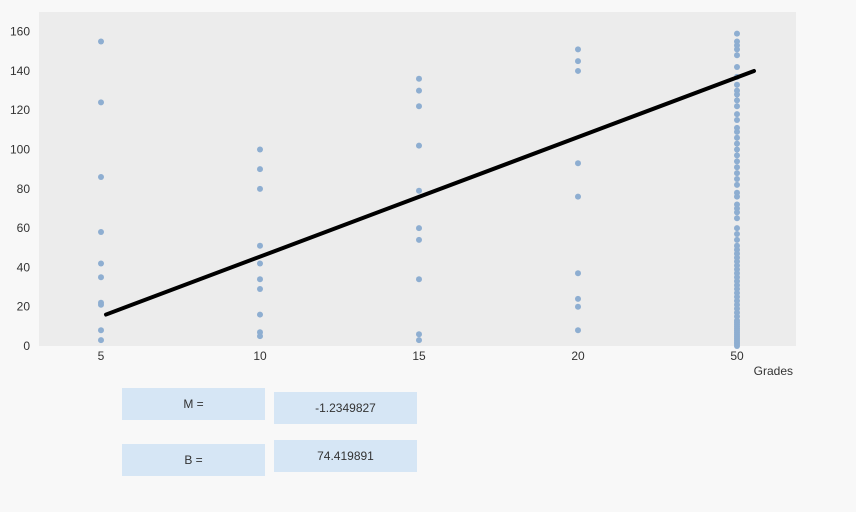  What do you see at coordinates (193, 460) in the screenshot?
I see `b-label: B =` at bounding box center [193, 460].